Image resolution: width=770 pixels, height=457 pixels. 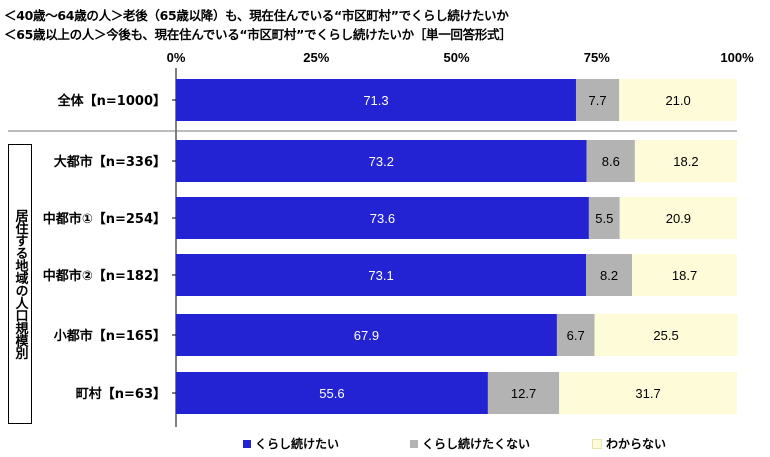 I want to click on x-tick-label: 0%, so click(x=176, y=57).